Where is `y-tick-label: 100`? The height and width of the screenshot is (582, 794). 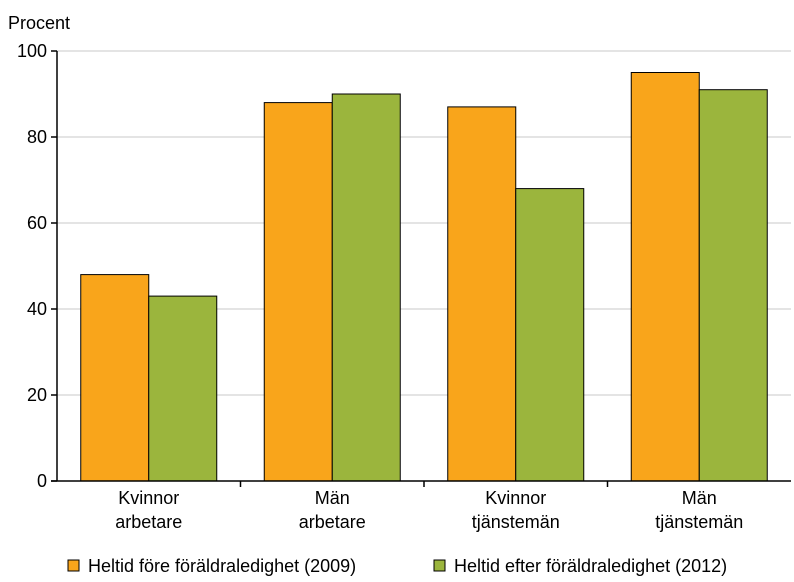
y-tick-label: 100 is located at coordinates (32, 51).